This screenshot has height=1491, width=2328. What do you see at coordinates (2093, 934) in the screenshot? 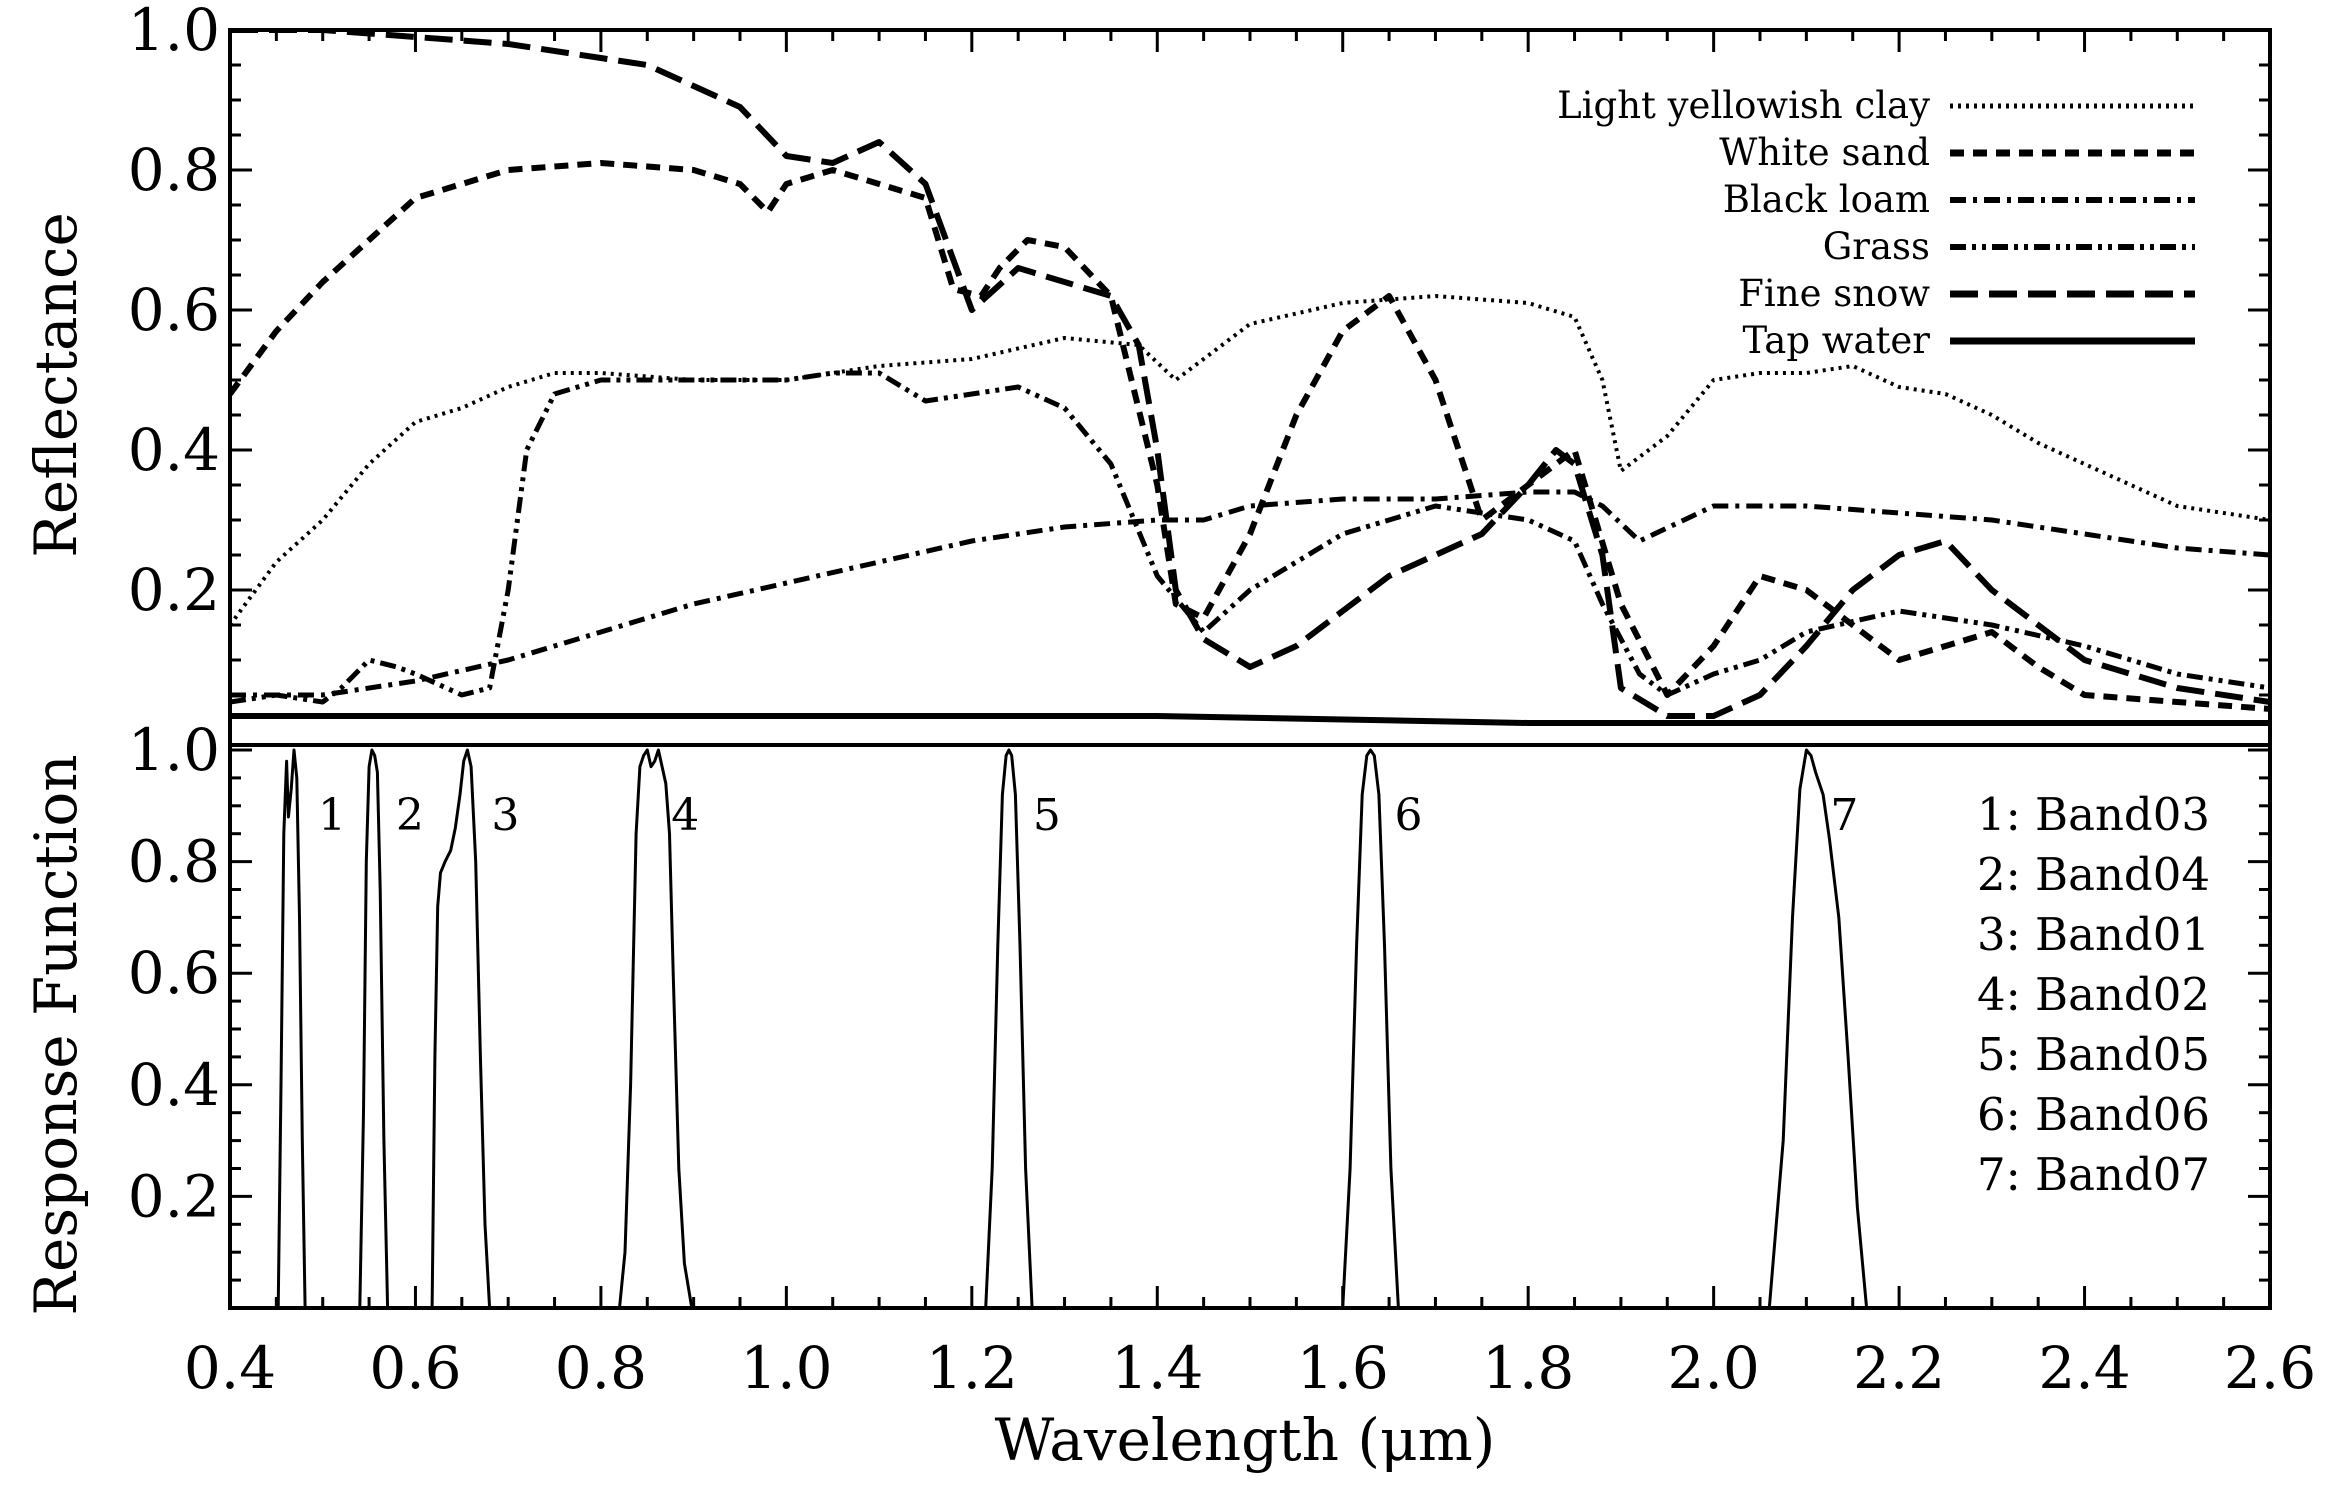
I see `band-legend-3-band01: 3: Band01` at bounding box center [2093, 934].